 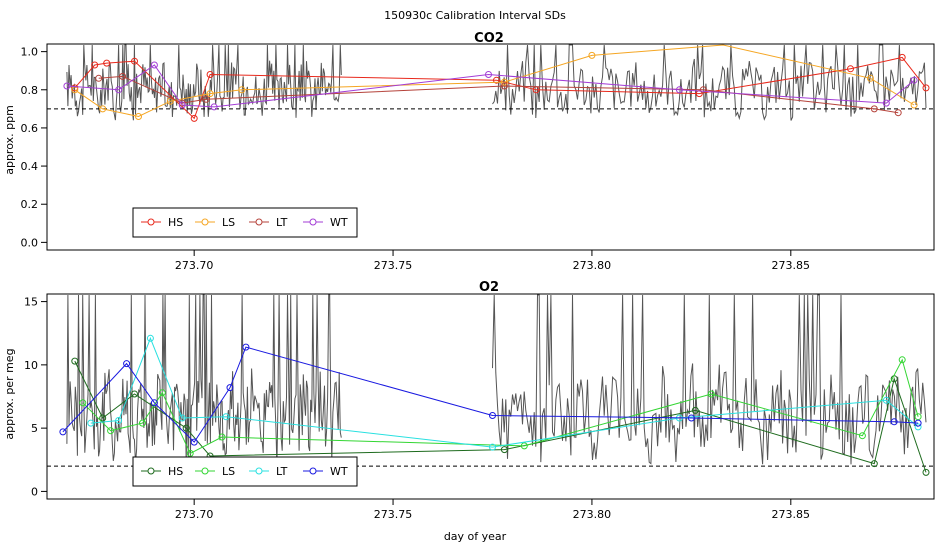 What do you see at coordinates (313, 222) in the screenshot?
I see `co2-legend-marker-wt` at bounding box center [313, 222].